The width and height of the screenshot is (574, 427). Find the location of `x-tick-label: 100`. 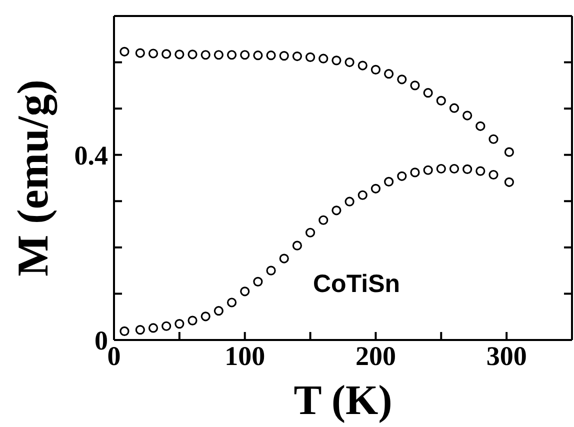

x-tick-label: 100 is located at coordinates (245, 356).